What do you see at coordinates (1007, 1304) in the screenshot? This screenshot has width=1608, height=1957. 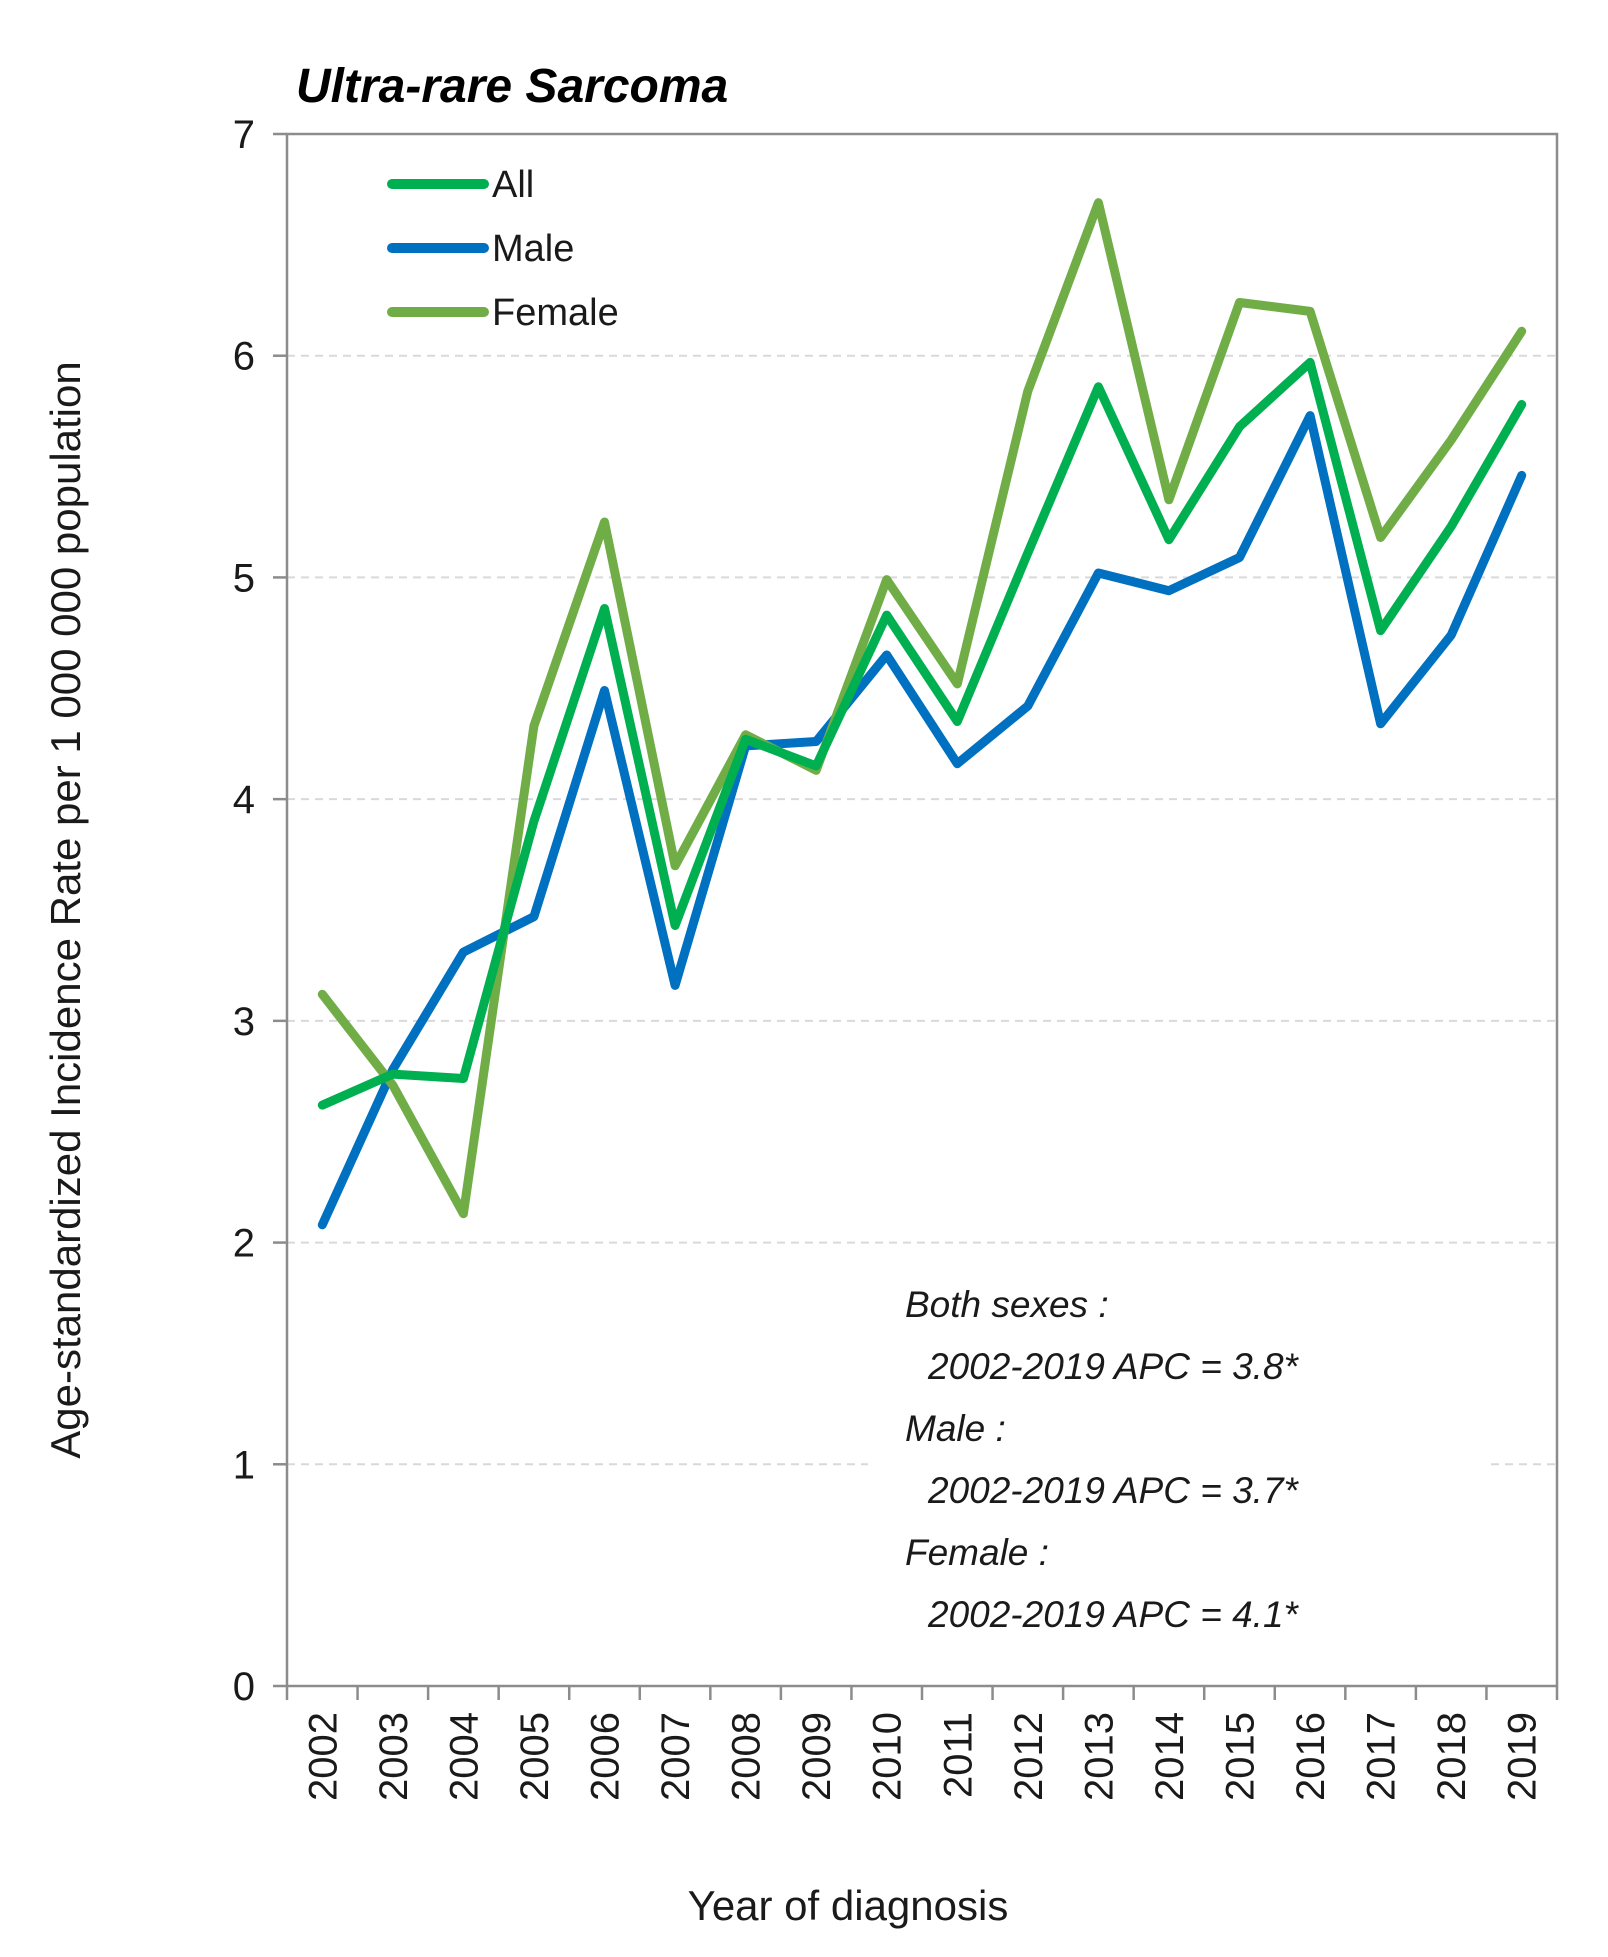 I see `annotation-group-label: Both sexes :` at bounding box center [1007, 1304].